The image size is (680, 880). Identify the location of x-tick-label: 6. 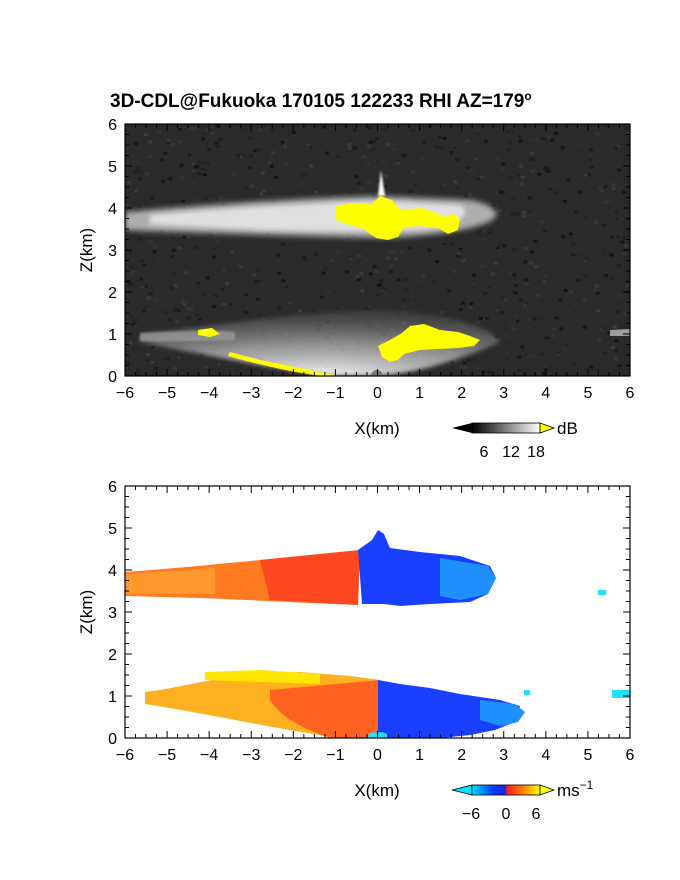
(630, 393).